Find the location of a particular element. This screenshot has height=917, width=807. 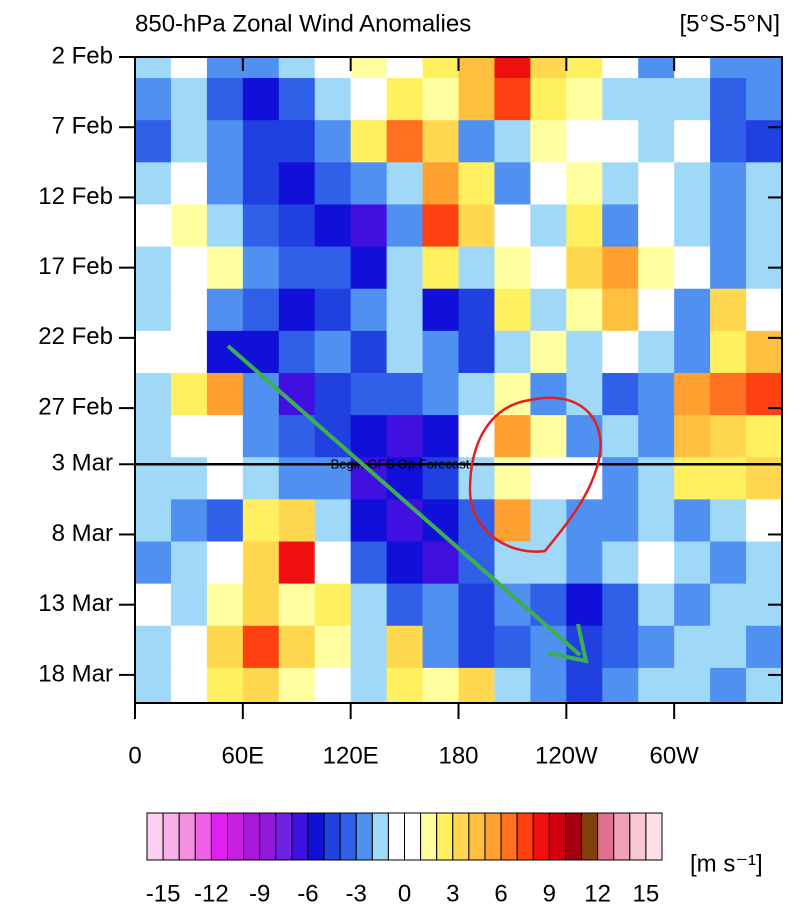

colorbar-tick-label: 12 is located at coordinates (597, 893).